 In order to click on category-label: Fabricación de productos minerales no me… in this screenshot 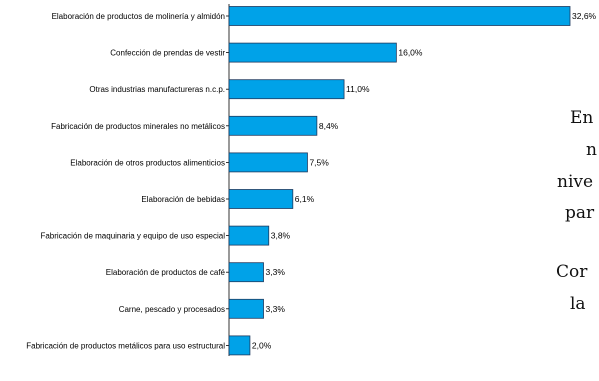, I will do `click(138, 126)`.